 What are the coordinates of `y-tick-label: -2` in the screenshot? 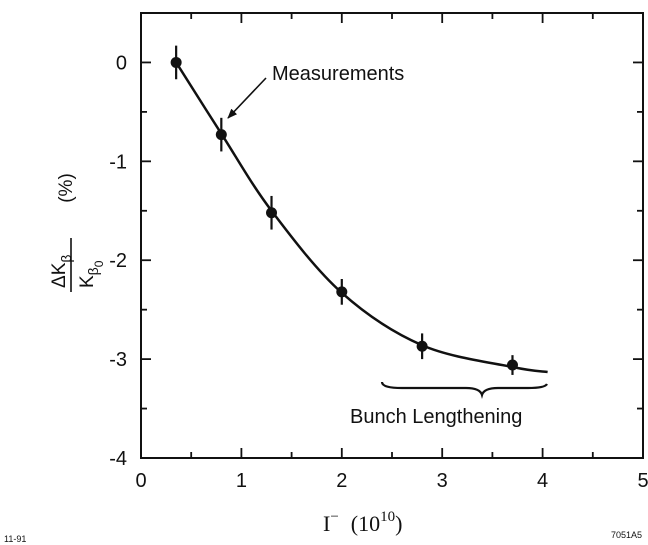 It's located at (118, 261).